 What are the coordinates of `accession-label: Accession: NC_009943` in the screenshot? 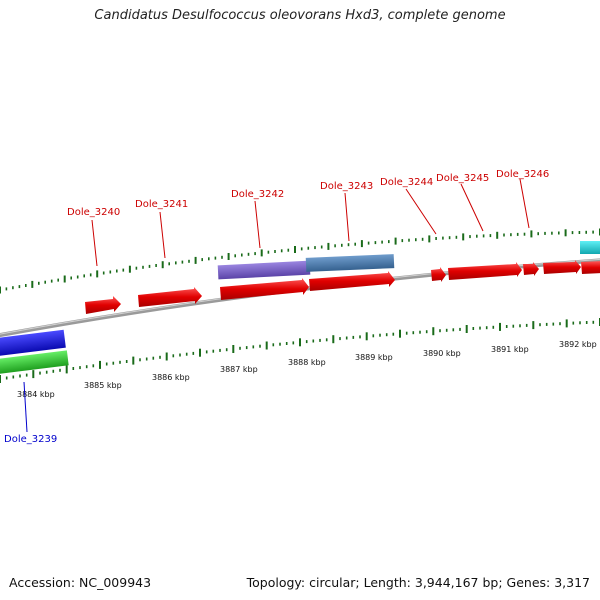 It's located at (80, 582).